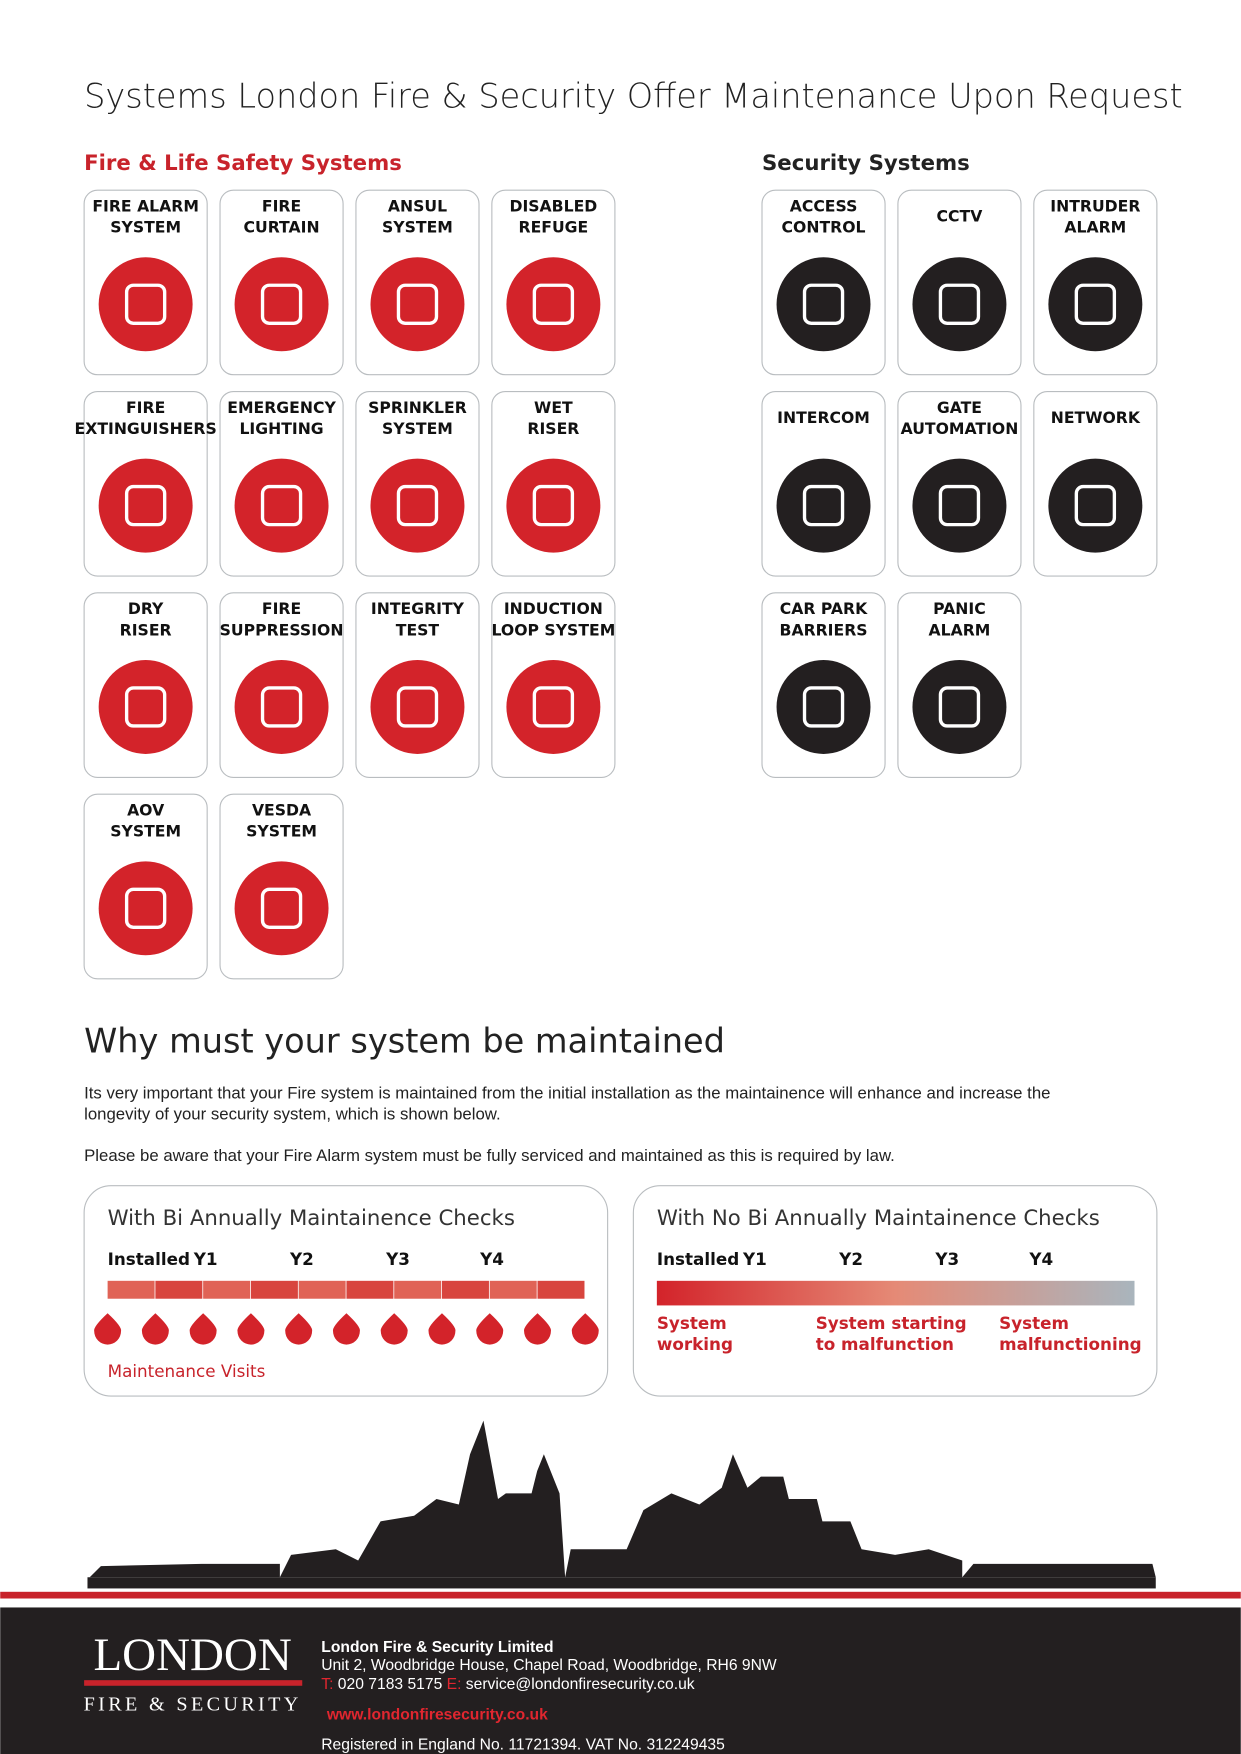  Describe the element at coordinates (327, 1684) in the screenshot. I see `phone-label: T:` at that location.